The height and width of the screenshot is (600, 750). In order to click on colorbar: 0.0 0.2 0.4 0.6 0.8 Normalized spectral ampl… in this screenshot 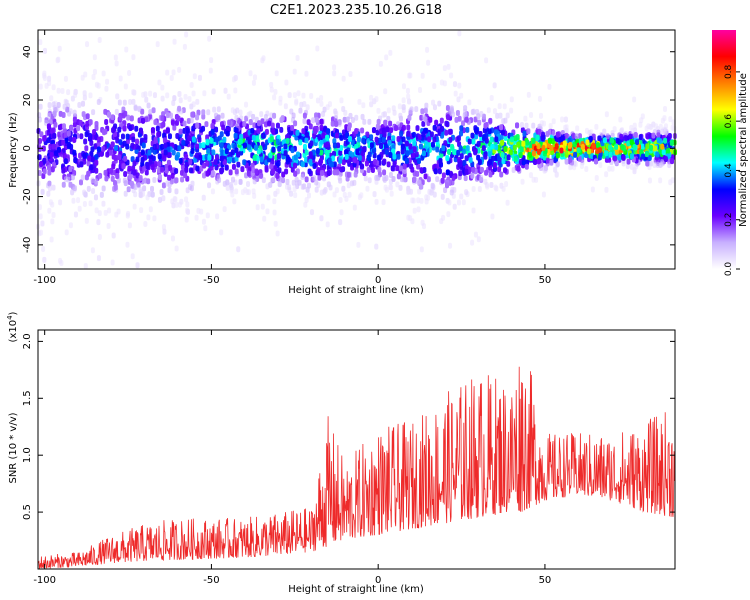, I will do `click(730, 153)`.